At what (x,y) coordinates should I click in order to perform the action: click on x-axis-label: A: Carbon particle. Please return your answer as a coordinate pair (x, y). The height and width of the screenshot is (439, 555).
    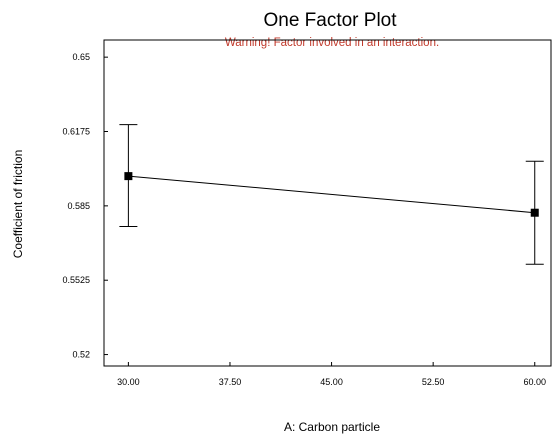
    Looking at the image, I should click on (332, 427).